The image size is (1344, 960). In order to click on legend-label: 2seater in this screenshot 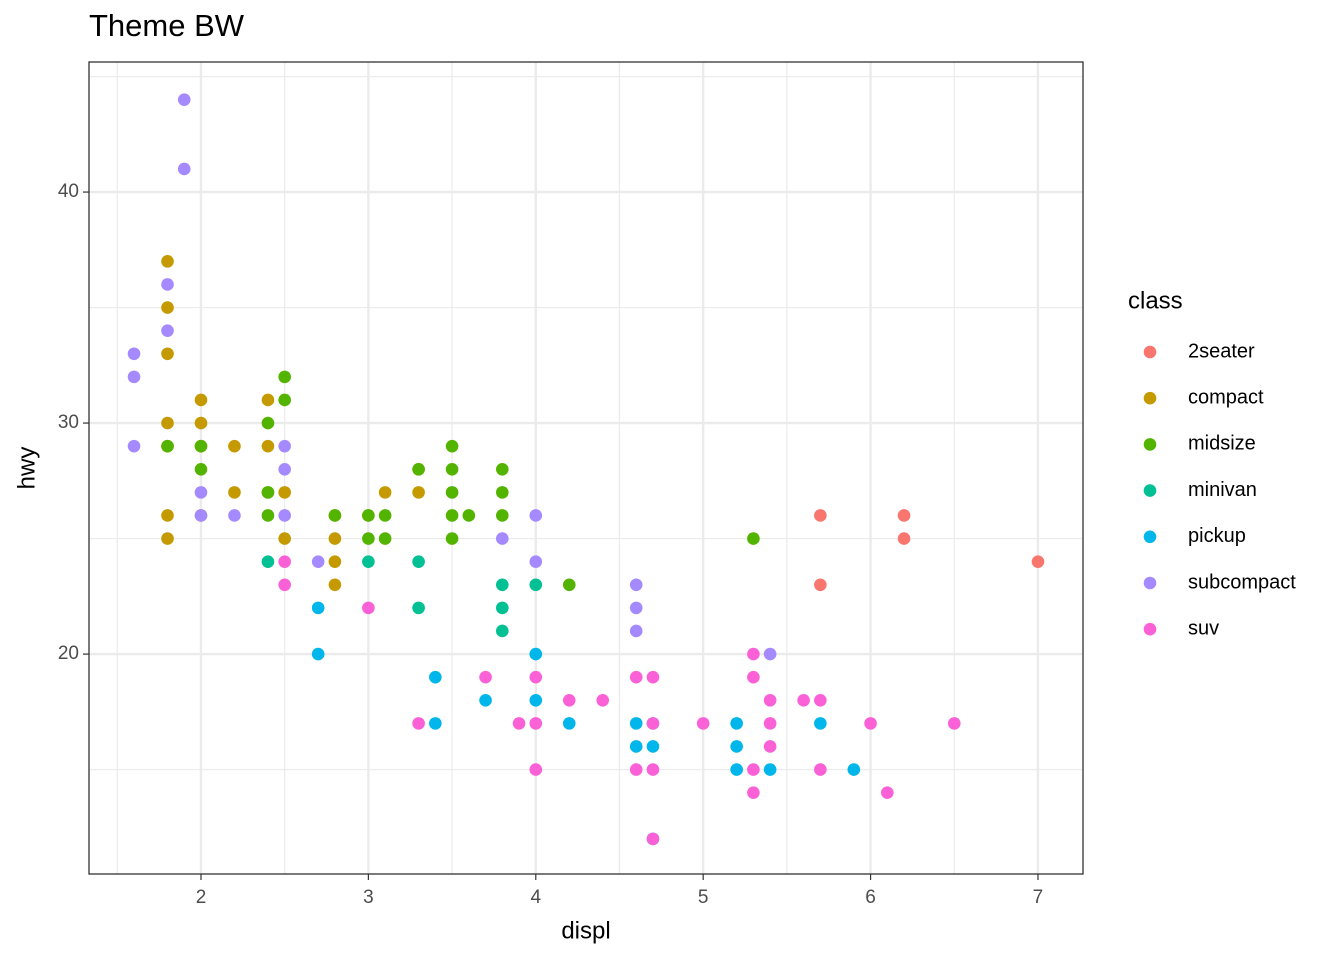, I will do `click(1221, 351)`.